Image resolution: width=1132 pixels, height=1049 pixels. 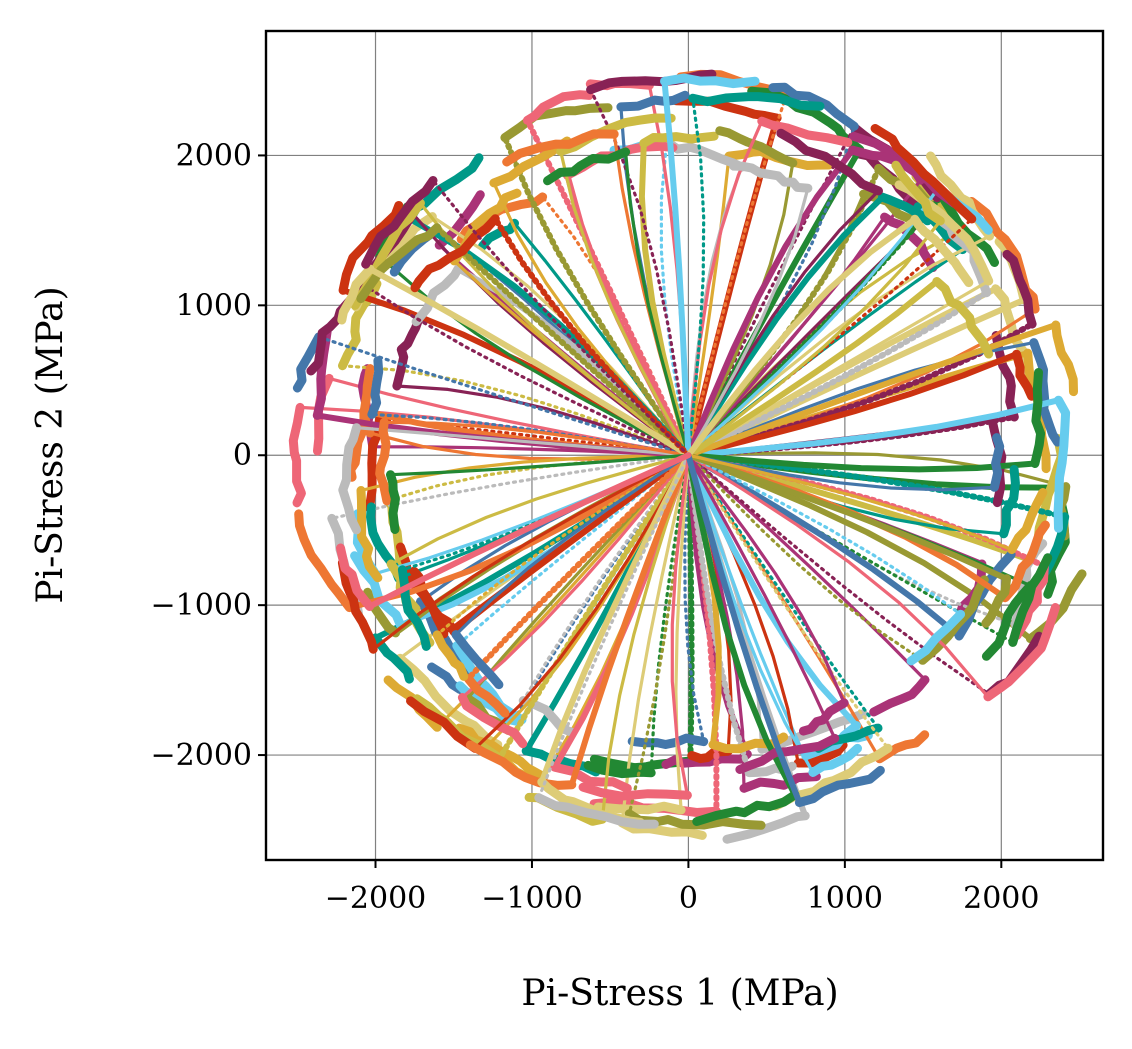 I want to click on series-line, so click(x=863, y=574).